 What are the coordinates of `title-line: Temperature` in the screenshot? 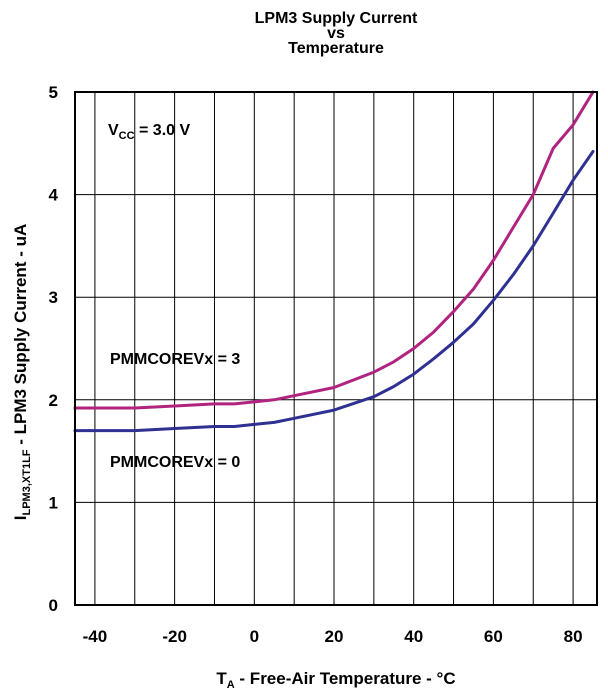 It's located at (336, 48).